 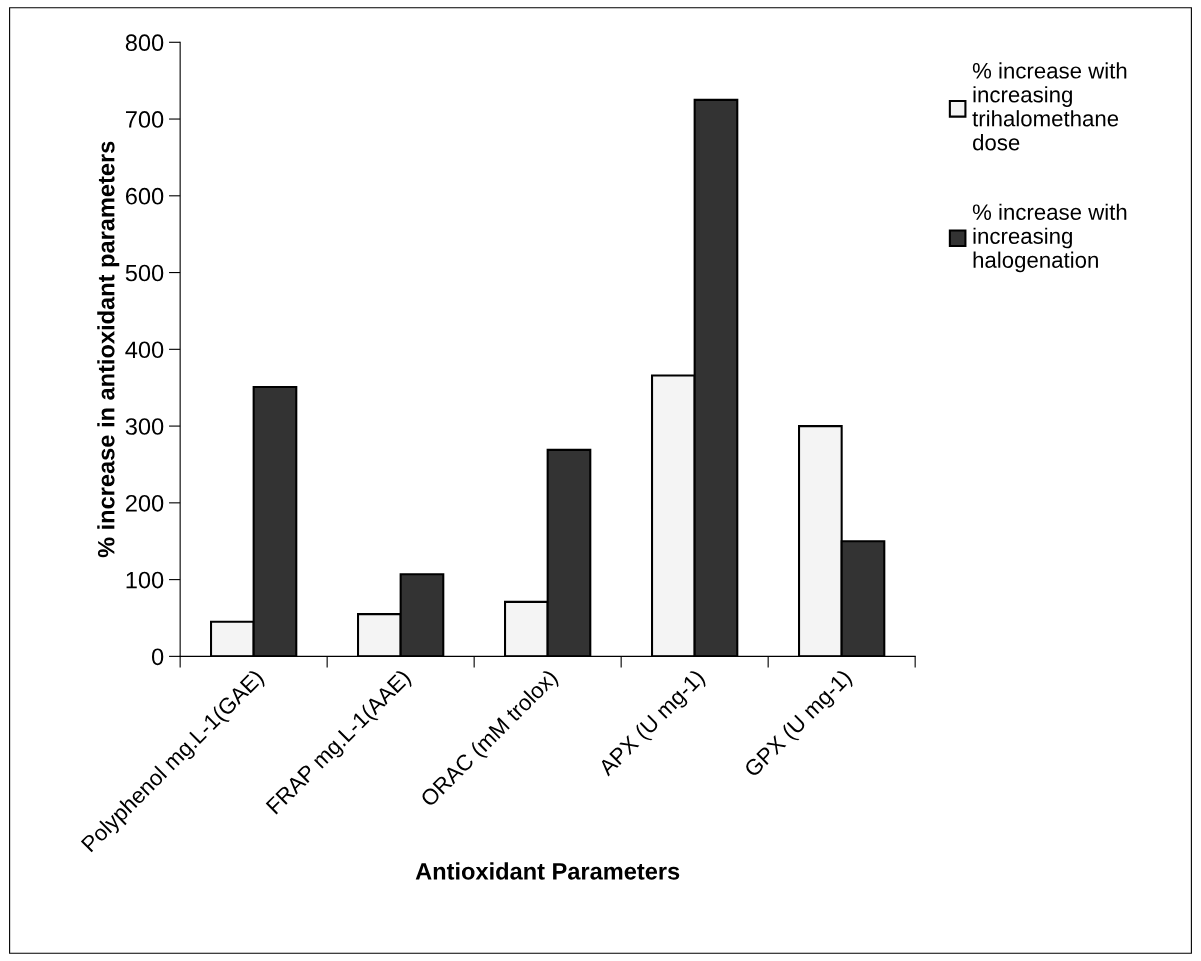 I want to click on y-tick-label: 700, so click(x=145, y=119).